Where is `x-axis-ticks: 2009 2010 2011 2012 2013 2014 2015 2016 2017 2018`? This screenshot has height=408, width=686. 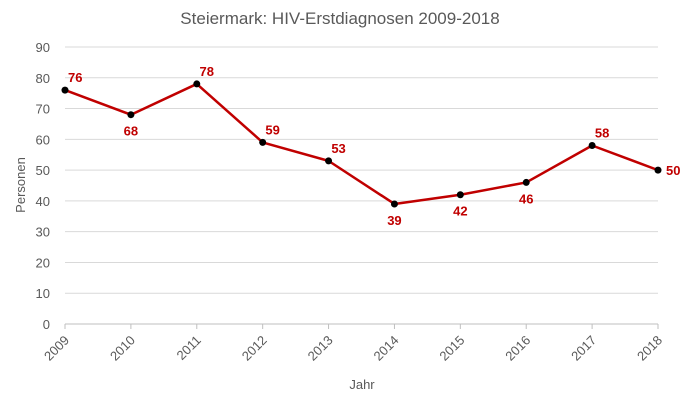 x-axis-ticks: 2009 2010 2011 2012 2013 2014 2015 2016 2017 2018 is located at coordinates (353, 344).